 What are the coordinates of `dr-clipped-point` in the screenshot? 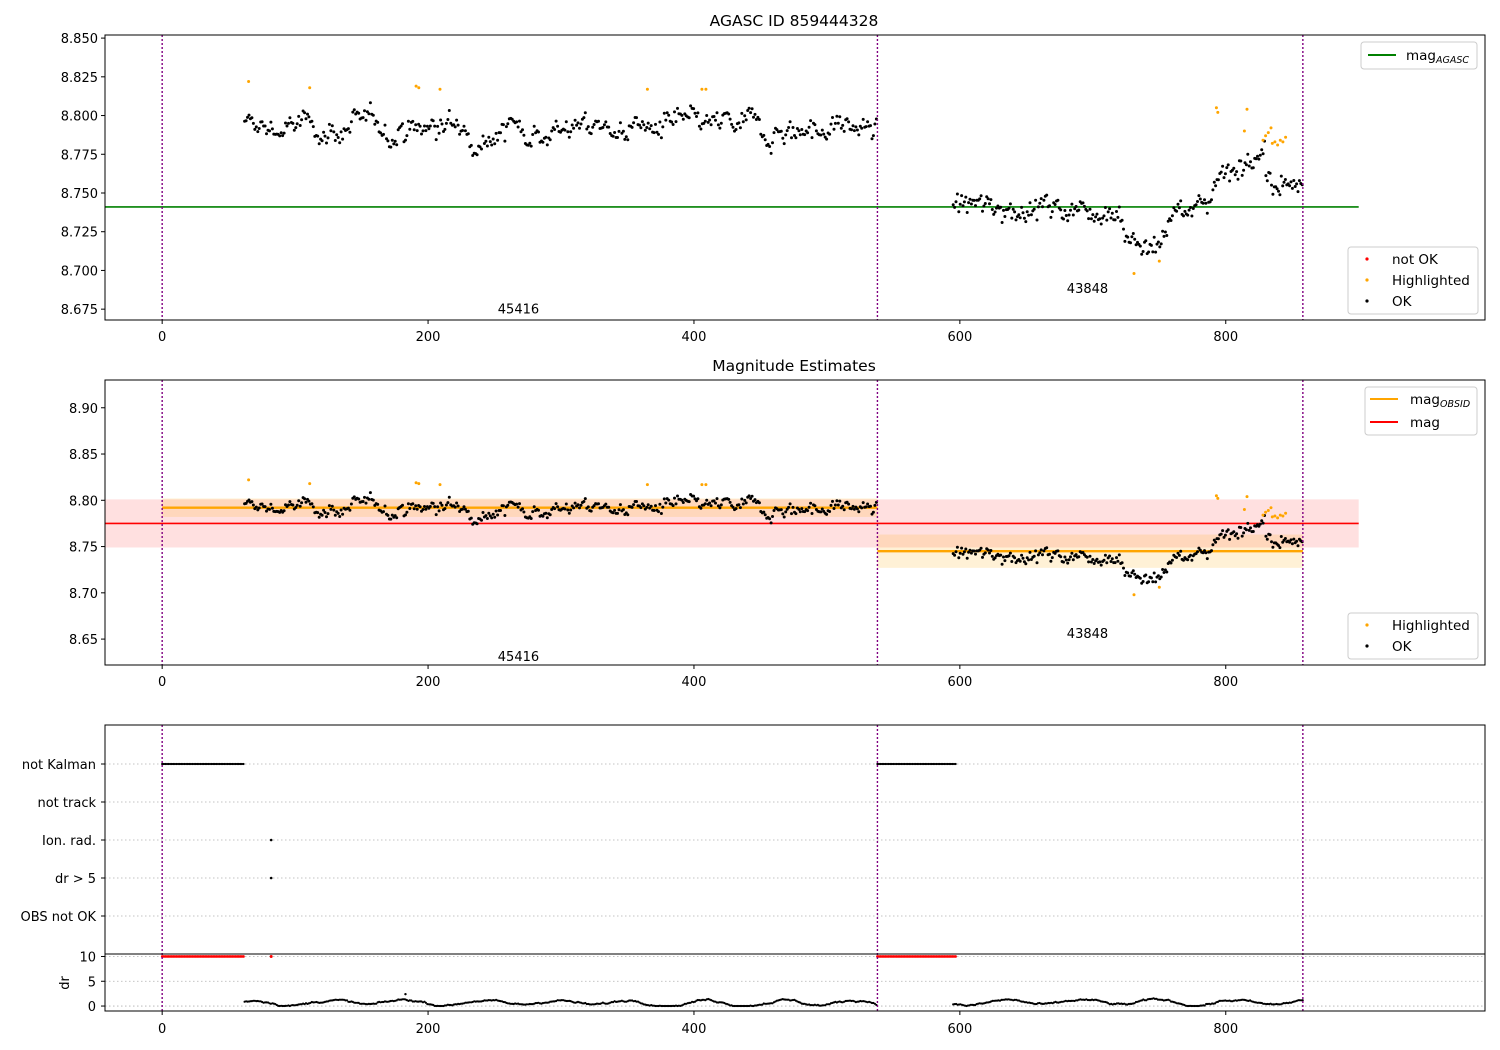 It's located at (271, 956).